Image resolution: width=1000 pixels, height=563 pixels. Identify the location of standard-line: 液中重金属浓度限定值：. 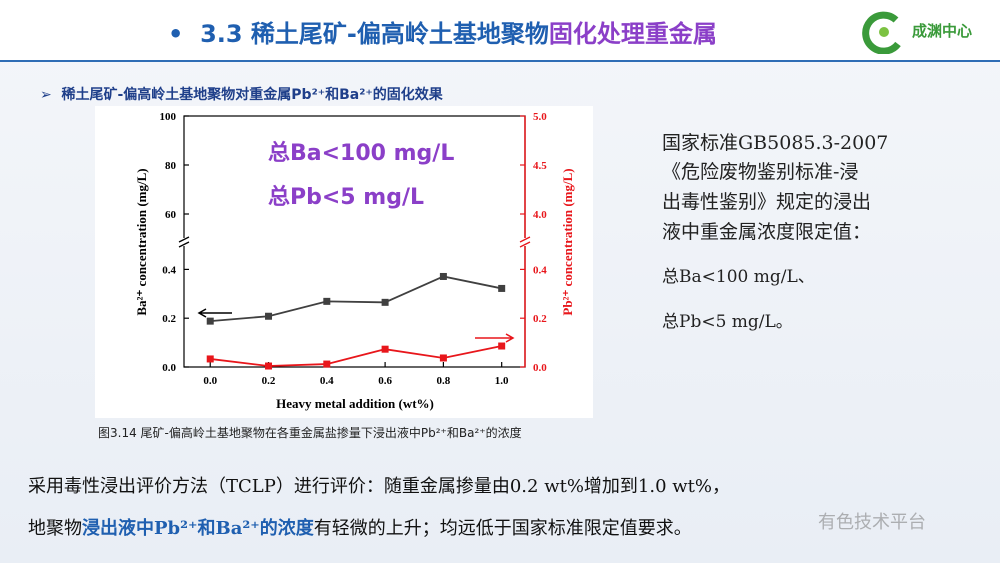
(767, 232).